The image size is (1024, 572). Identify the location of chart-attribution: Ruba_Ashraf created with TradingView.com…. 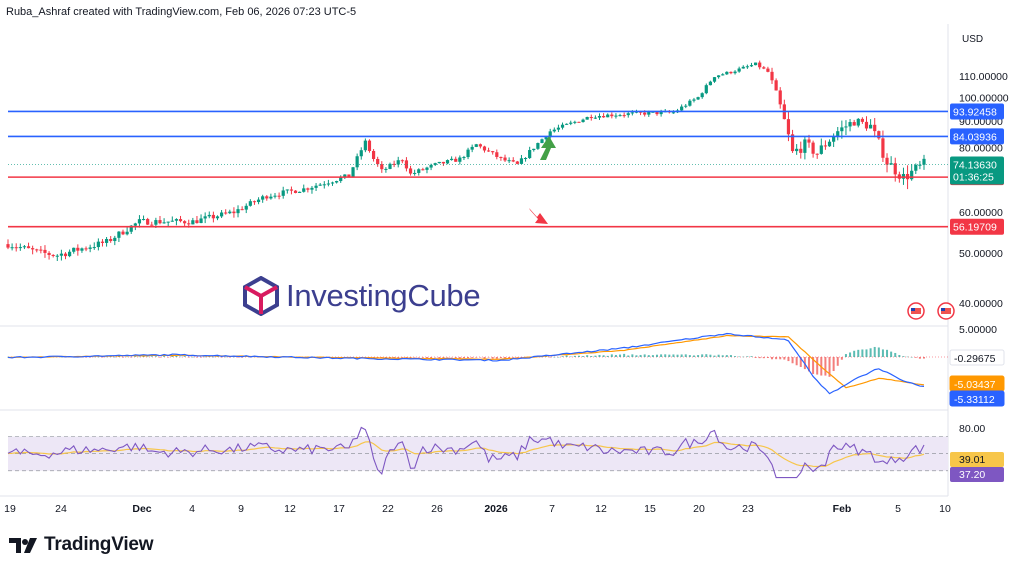
(181, 12).